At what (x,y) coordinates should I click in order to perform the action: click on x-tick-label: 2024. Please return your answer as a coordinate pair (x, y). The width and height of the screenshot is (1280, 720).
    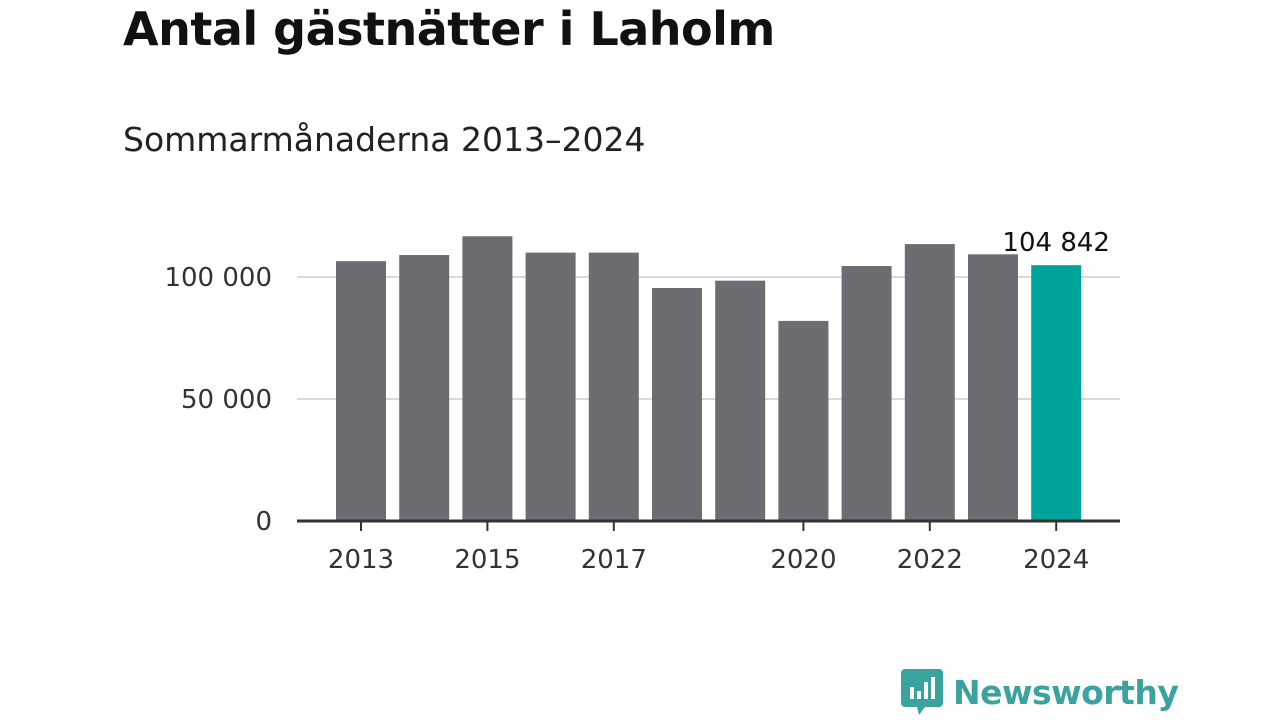
    Looking at the image, I should click on (1056, 560).